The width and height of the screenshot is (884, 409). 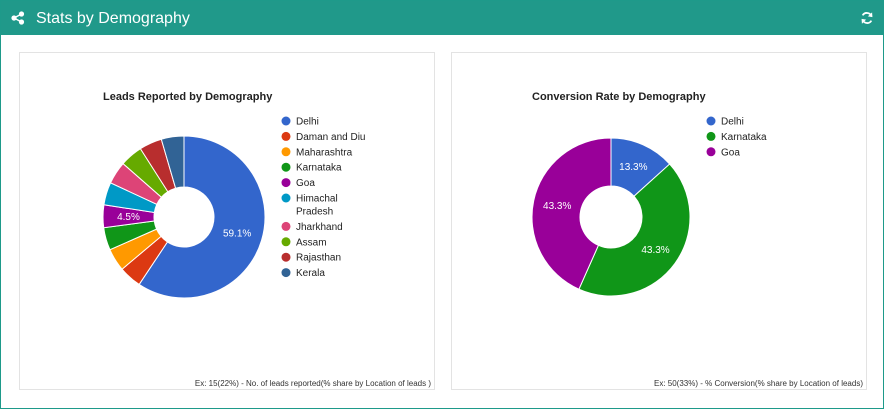 What do you see at coordinates (634, 230) in the screenshot?
I see `slice-karnataka` at bounding box center [634, 230].